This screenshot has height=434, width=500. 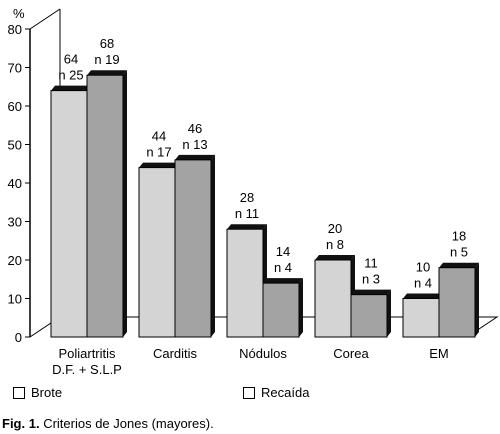 I want to click on data-label-value-1-4: 18, so click(x=459, y=236).